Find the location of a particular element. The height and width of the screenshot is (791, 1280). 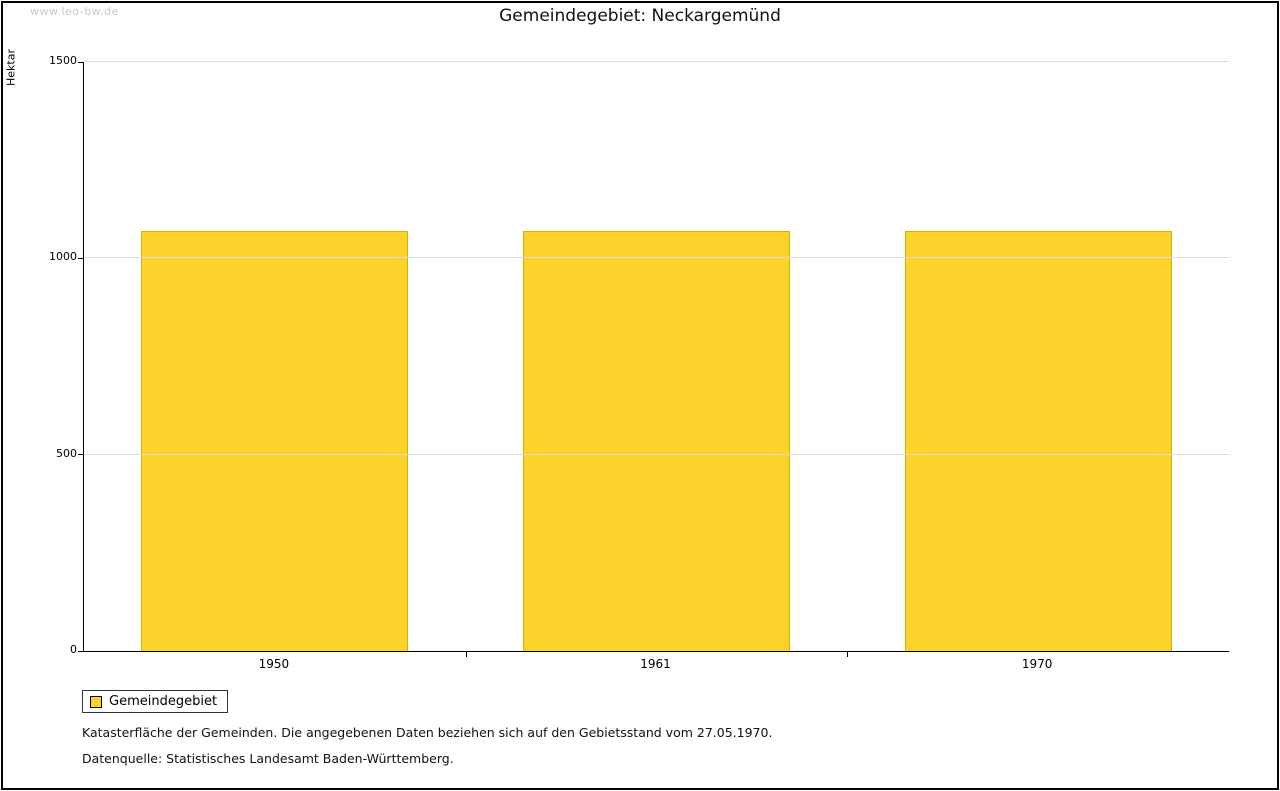

watermark: www.leo-bw.de is located at coordinates (74, 11).